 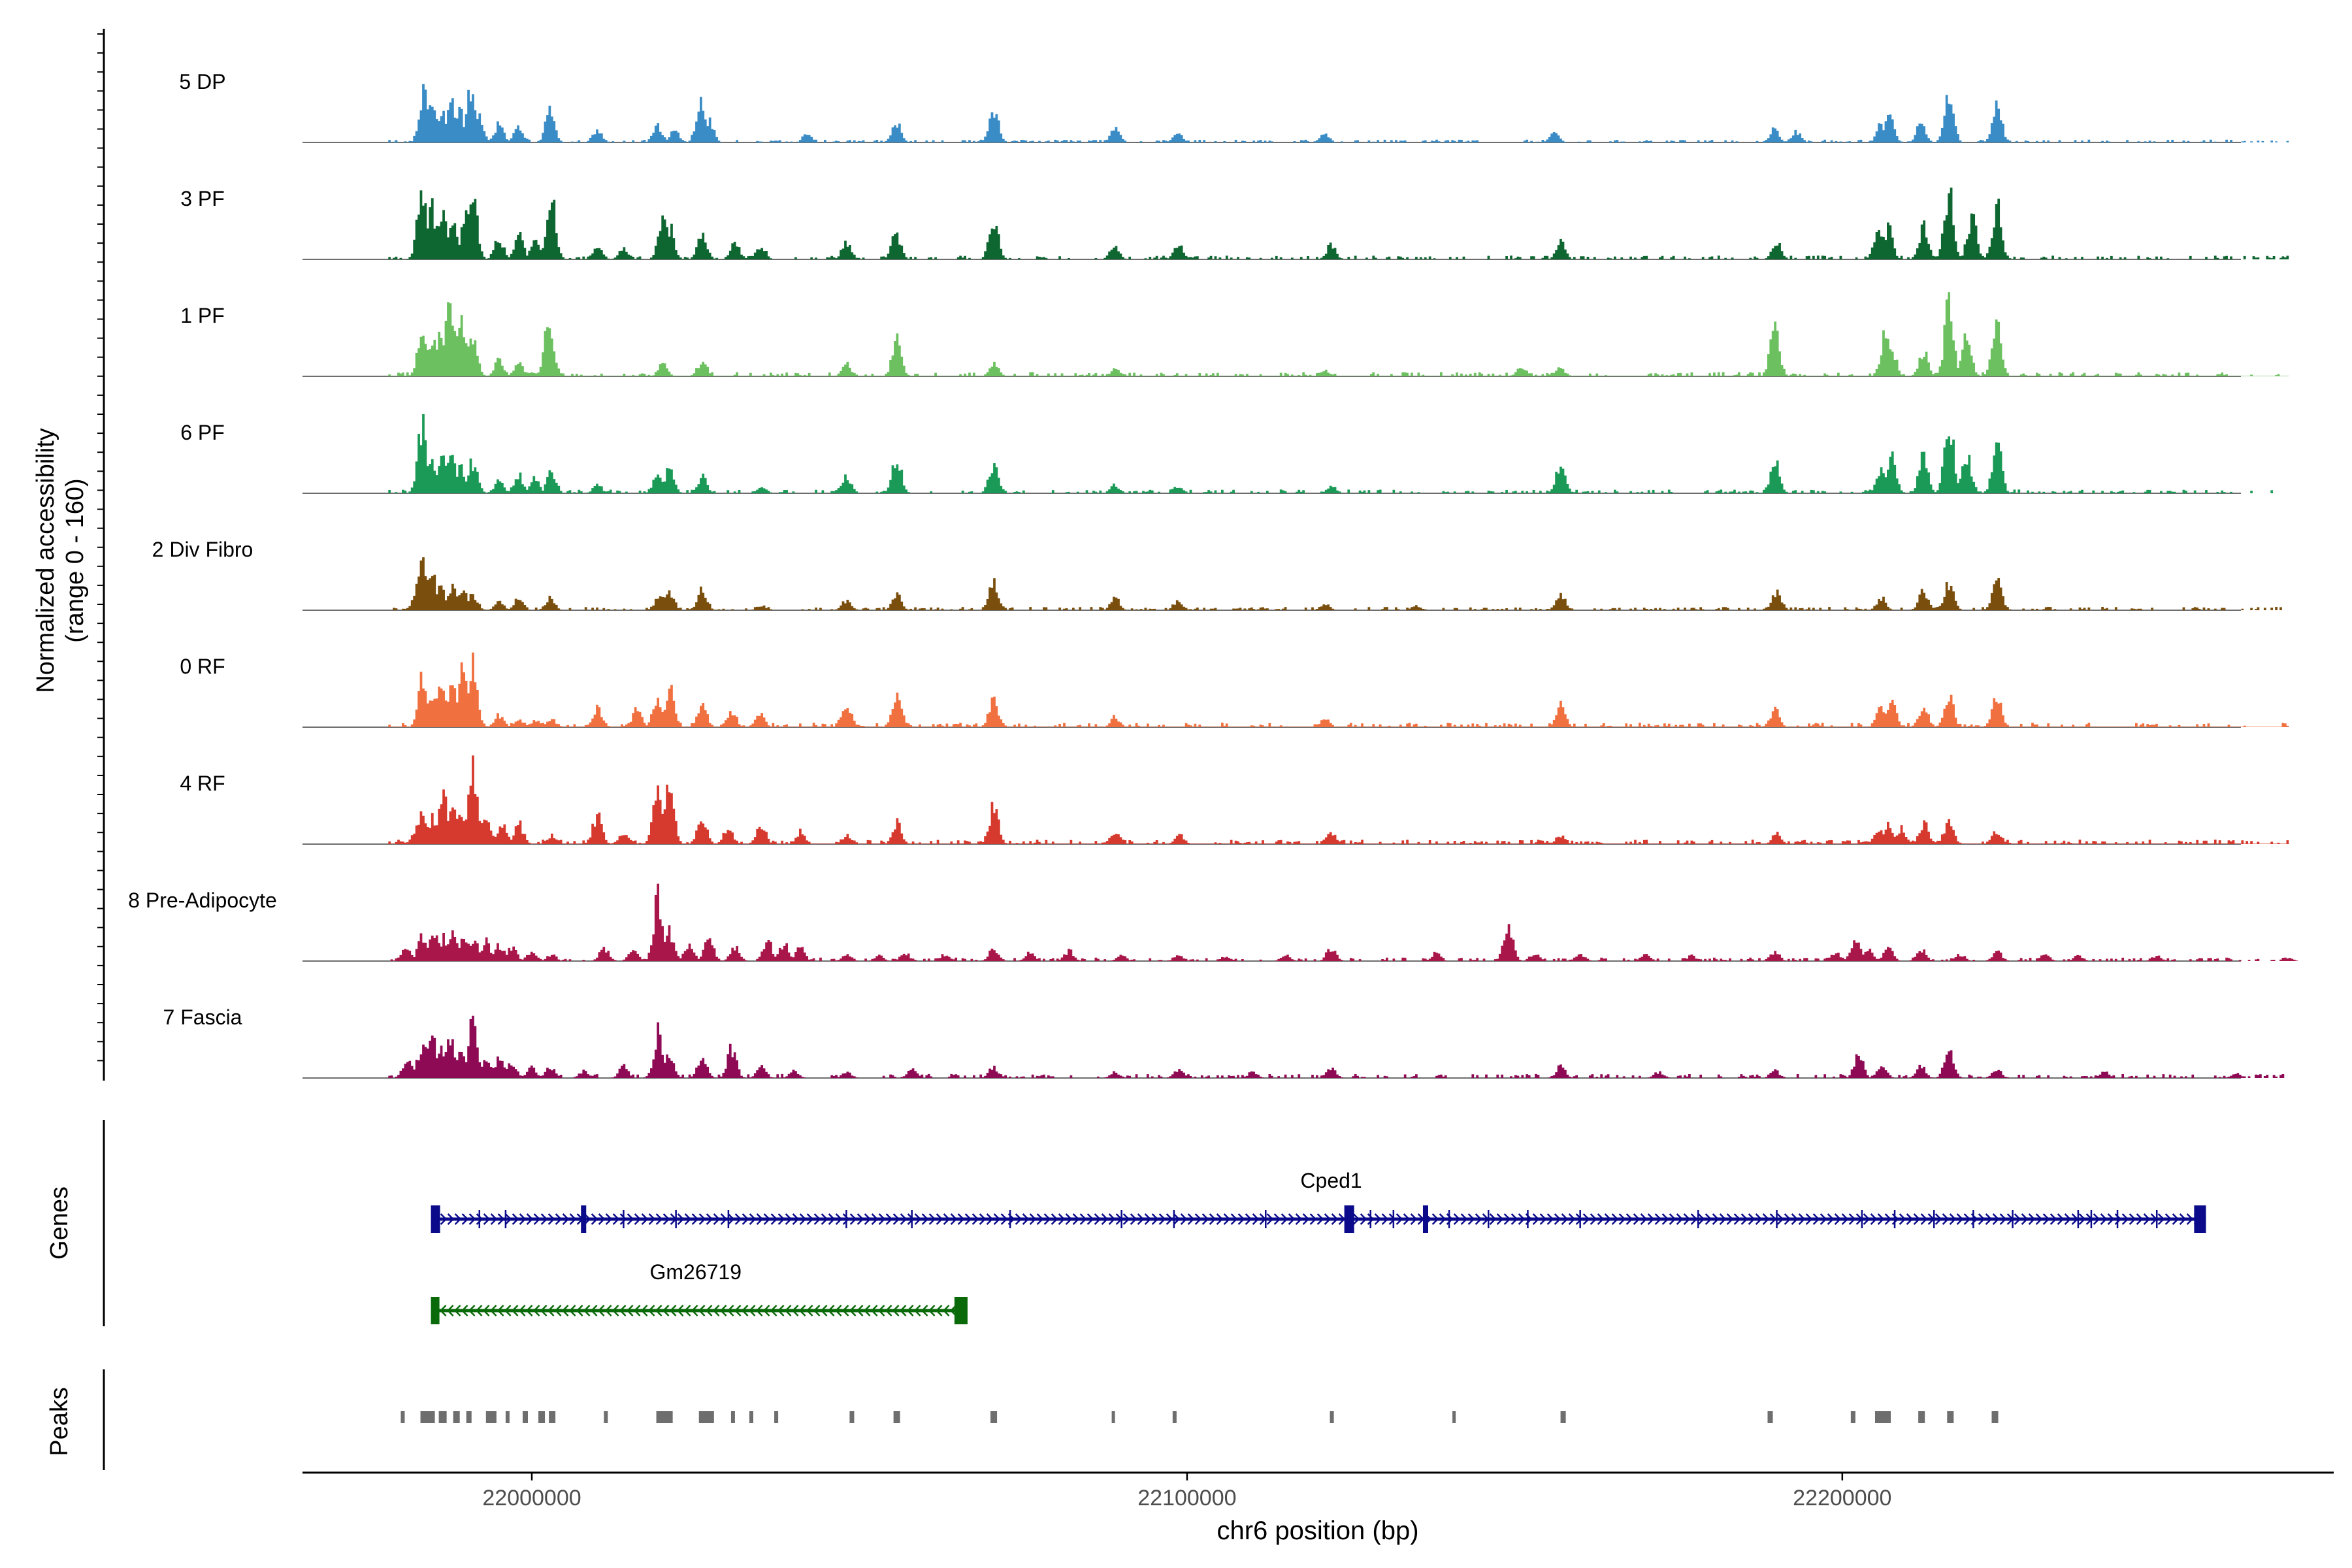 I want to click on coverage-track: 0 RF, so click(x=1234, y=690).